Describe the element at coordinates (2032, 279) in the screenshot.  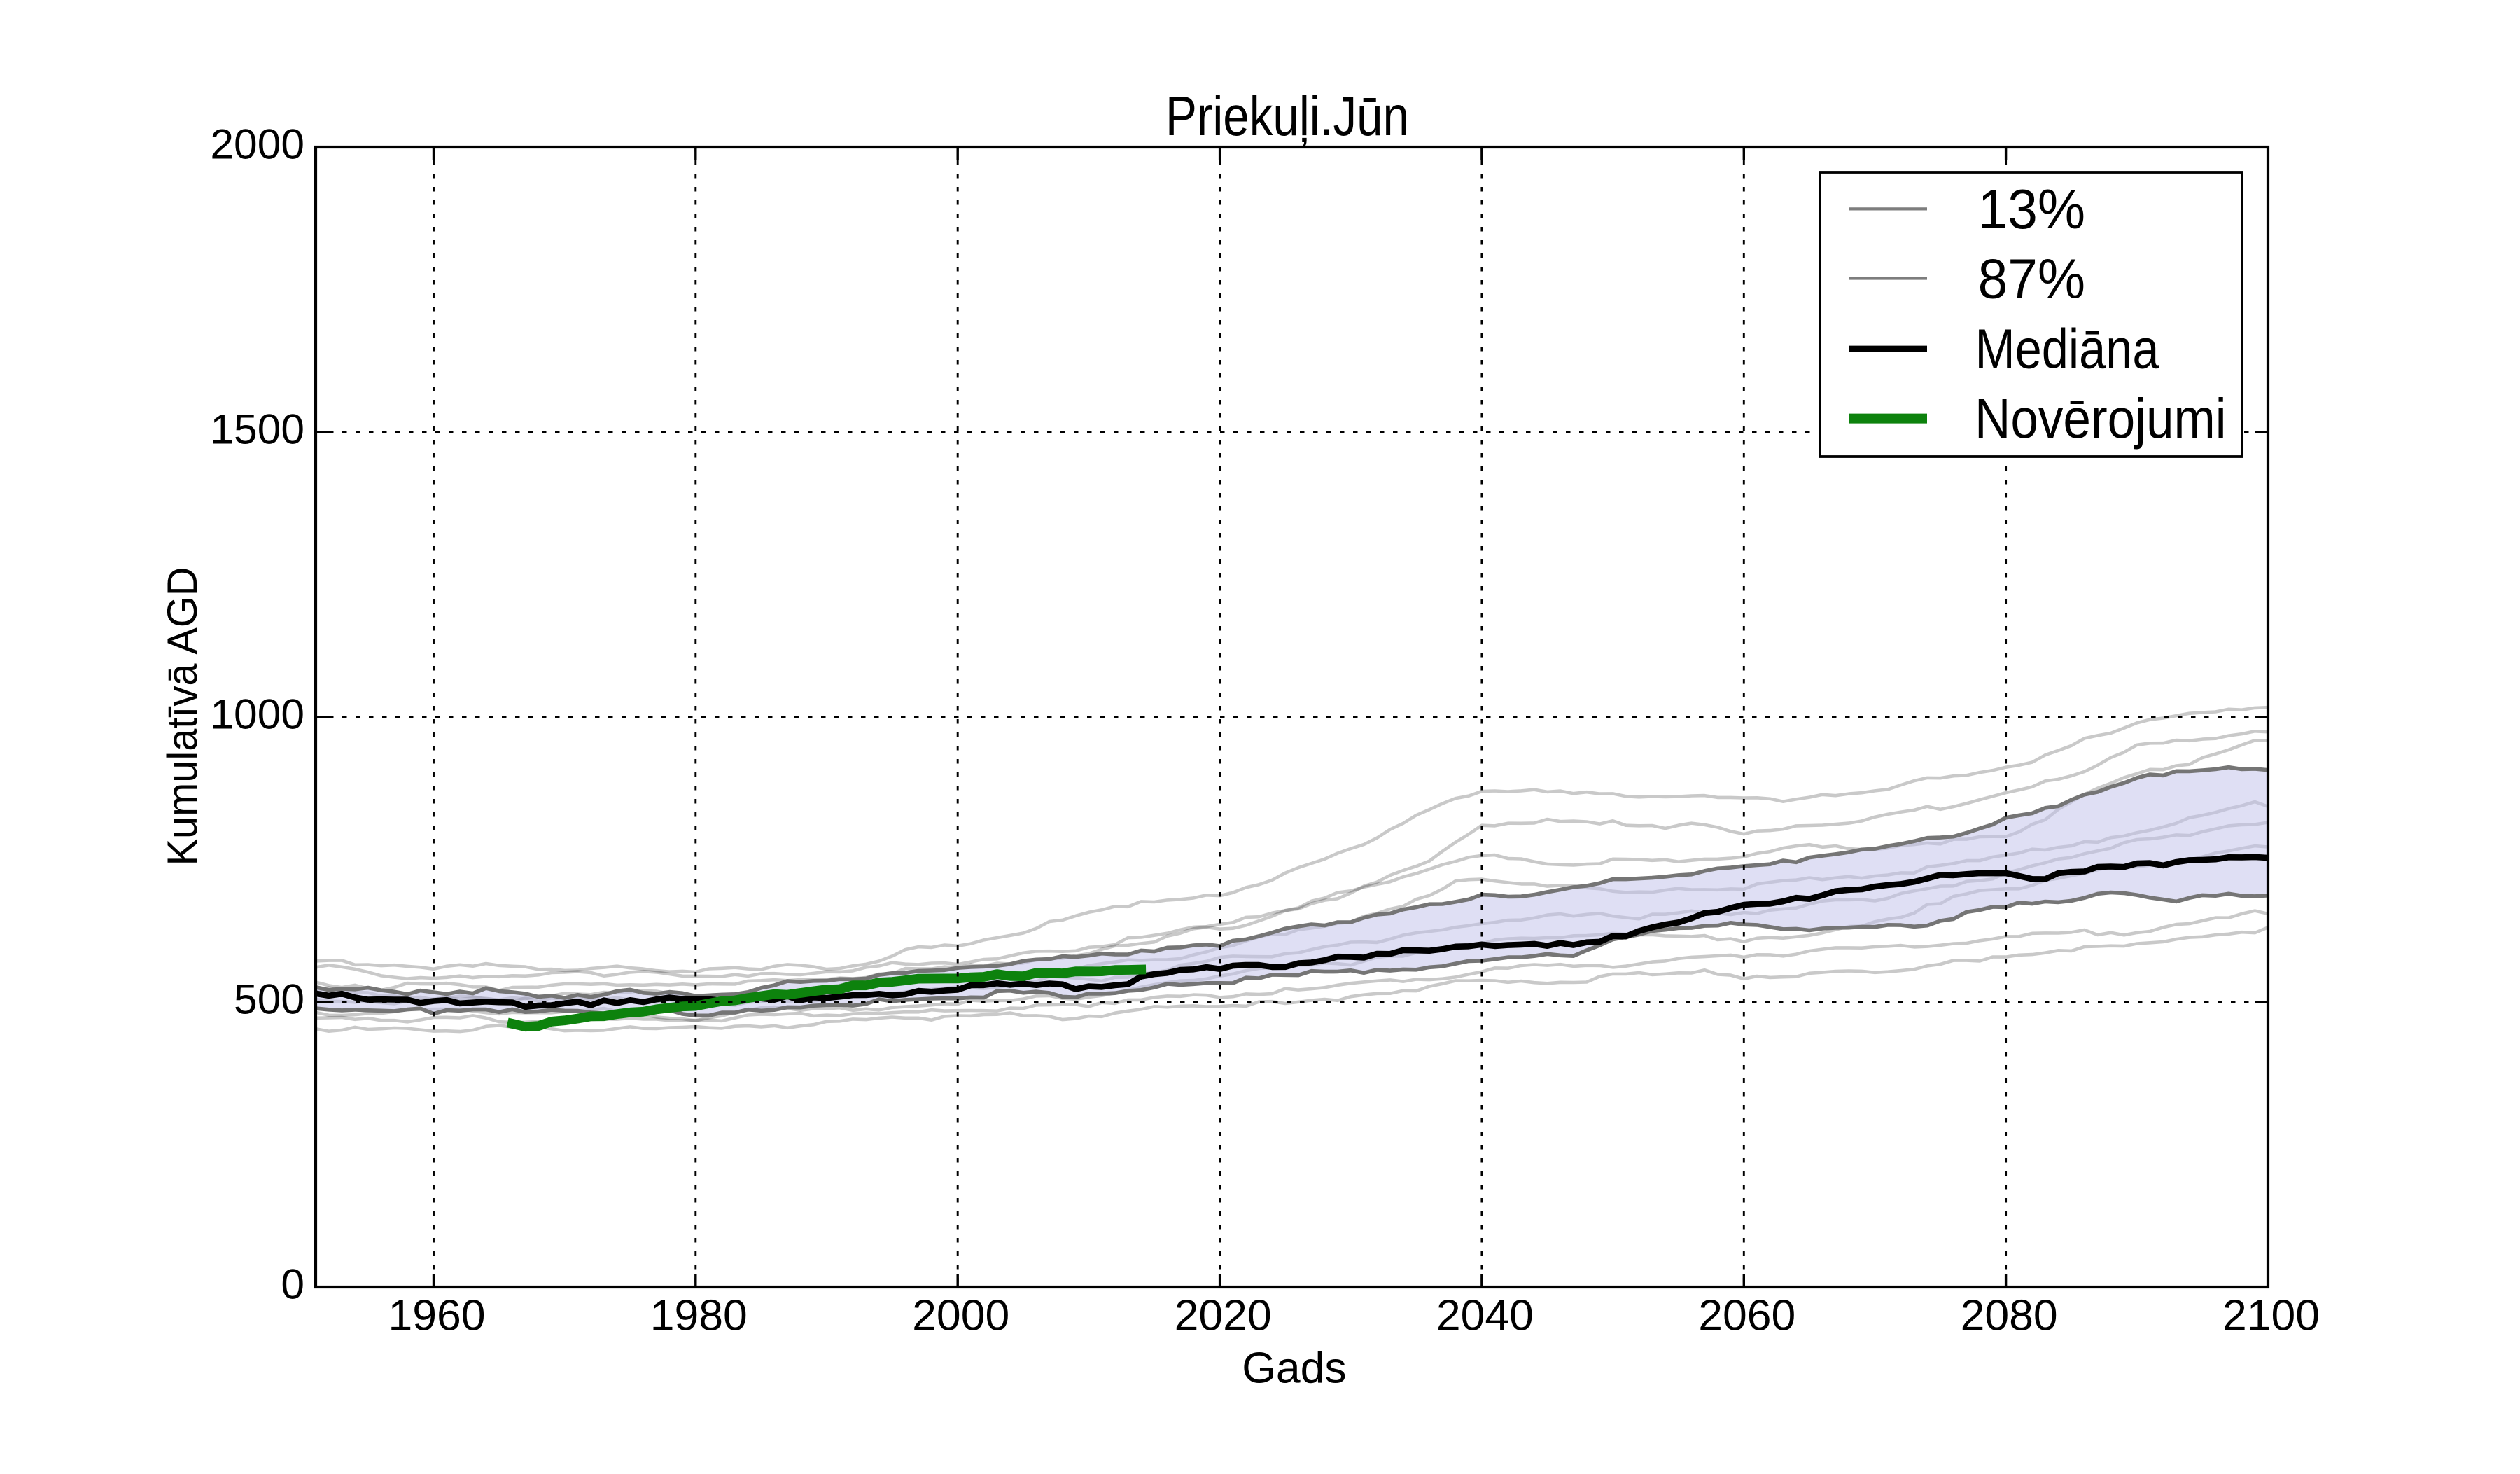
I see `svg-text: 87%` at that location.